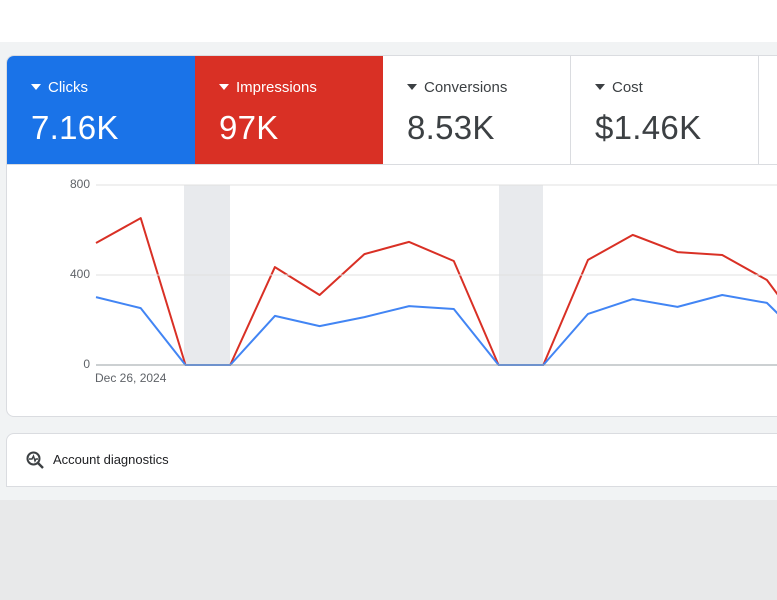 This screenshot has height=600, width=777. What do you see at coordinates (451, 127) in the screenshot?
I see `metric-value: 8.53K` at bounding box center [451, 127].